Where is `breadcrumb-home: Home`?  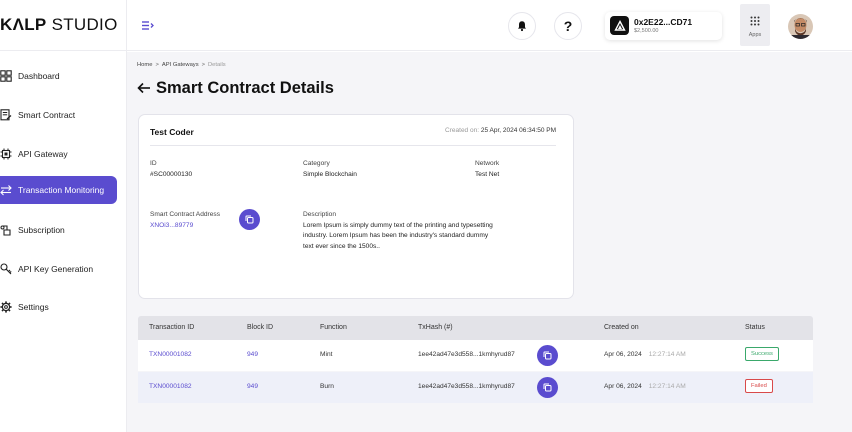 breadcrumb-home: Home is located at coordinates (145, 65).